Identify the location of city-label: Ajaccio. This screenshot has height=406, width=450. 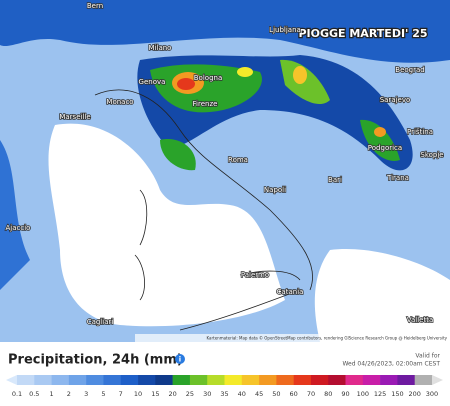
(18, 228).